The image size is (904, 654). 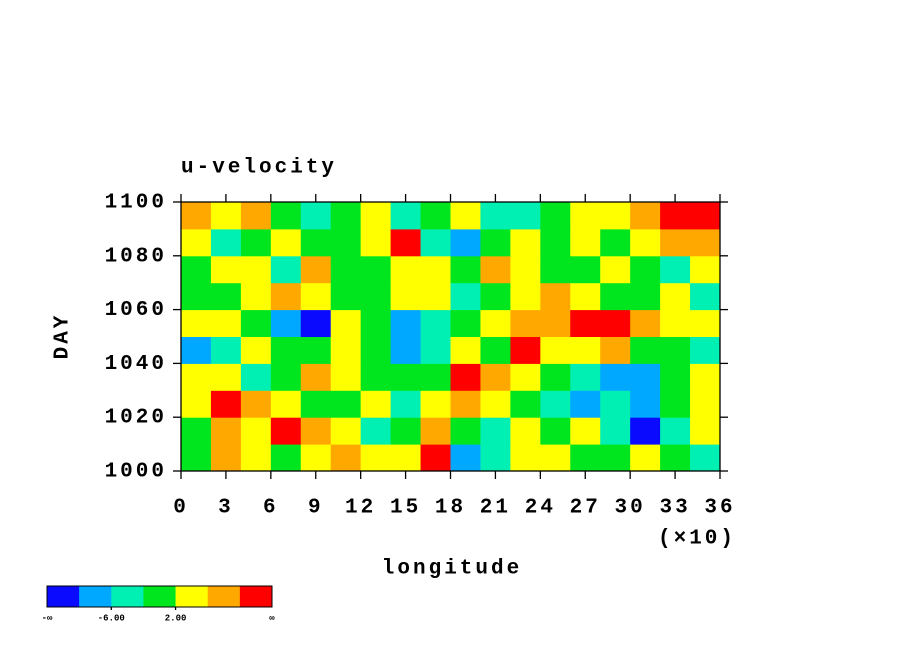 What do you see at coordinates (630, 508) in the screenshot?
I see `x-tick-label: 30` at bounding box center [630, 508].